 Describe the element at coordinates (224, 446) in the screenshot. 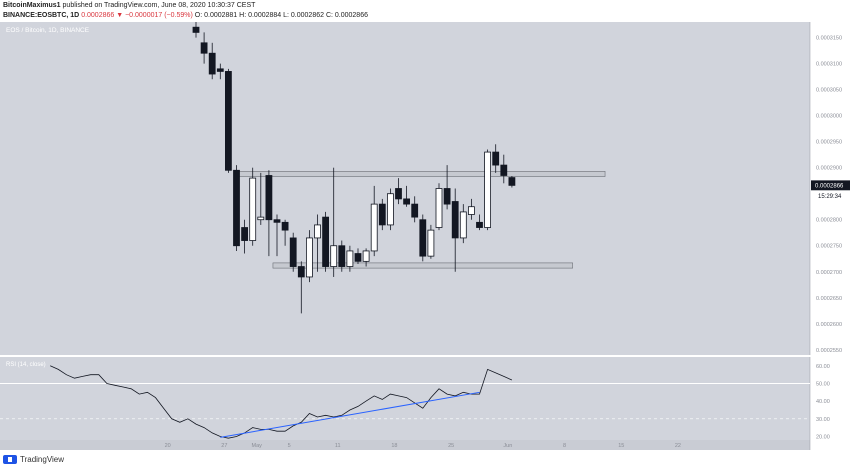

I see `x-tick-label: 27` at that location.